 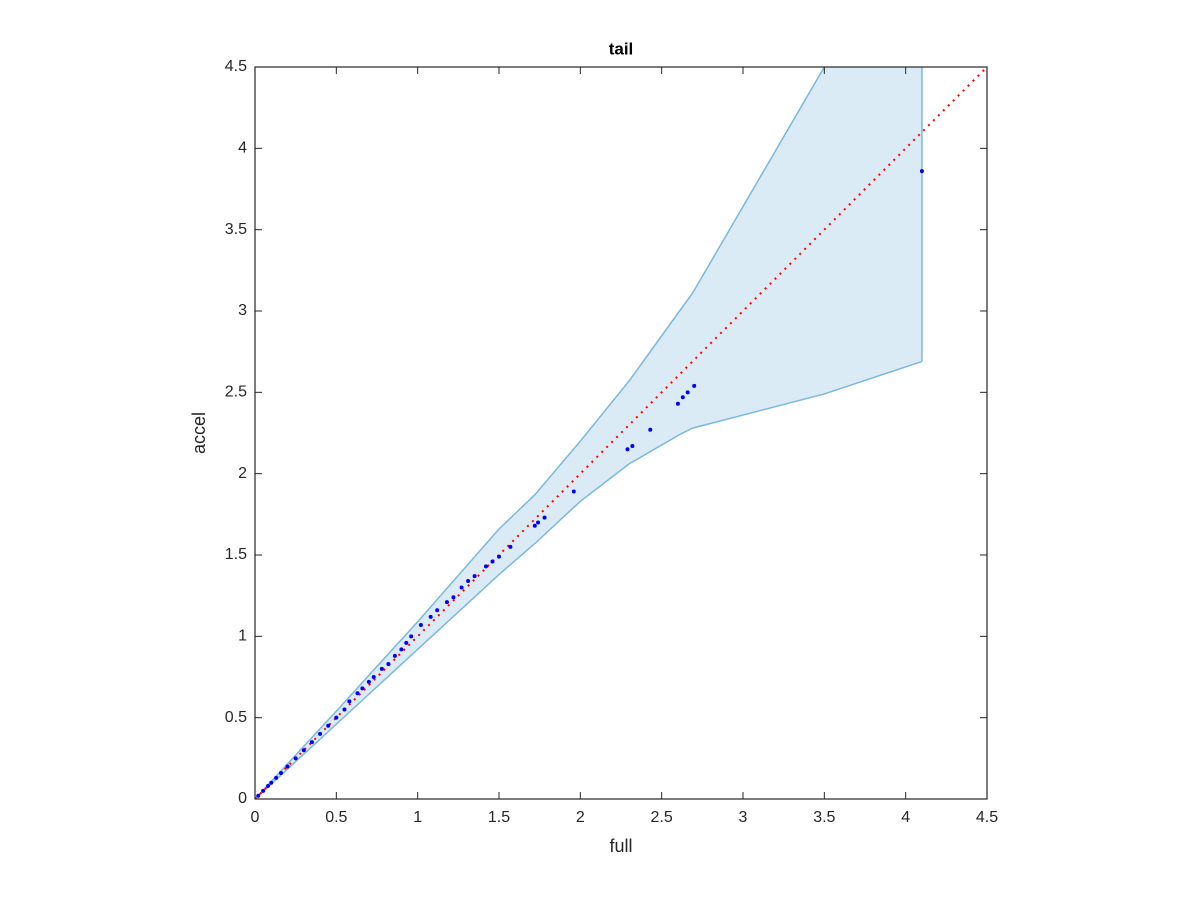 What do you see at coordinates (621, 48) in the screenshot?
I see `chart-title: tail` at bounding box center [621, 48].